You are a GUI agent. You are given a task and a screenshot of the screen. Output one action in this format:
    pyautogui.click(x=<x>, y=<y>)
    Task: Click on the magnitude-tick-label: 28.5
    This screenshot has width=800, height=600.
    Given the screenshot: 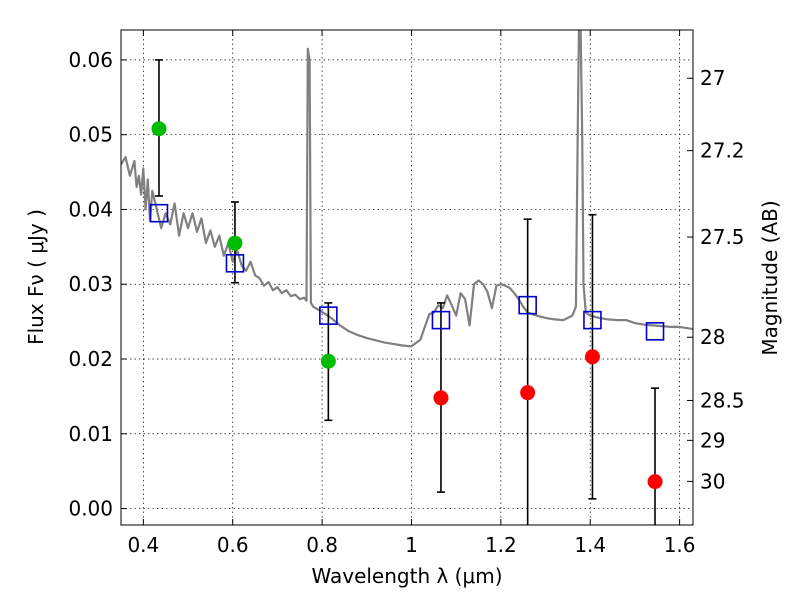 What is the action you would take?
    pyautogui.click(x=722, y=400)
    